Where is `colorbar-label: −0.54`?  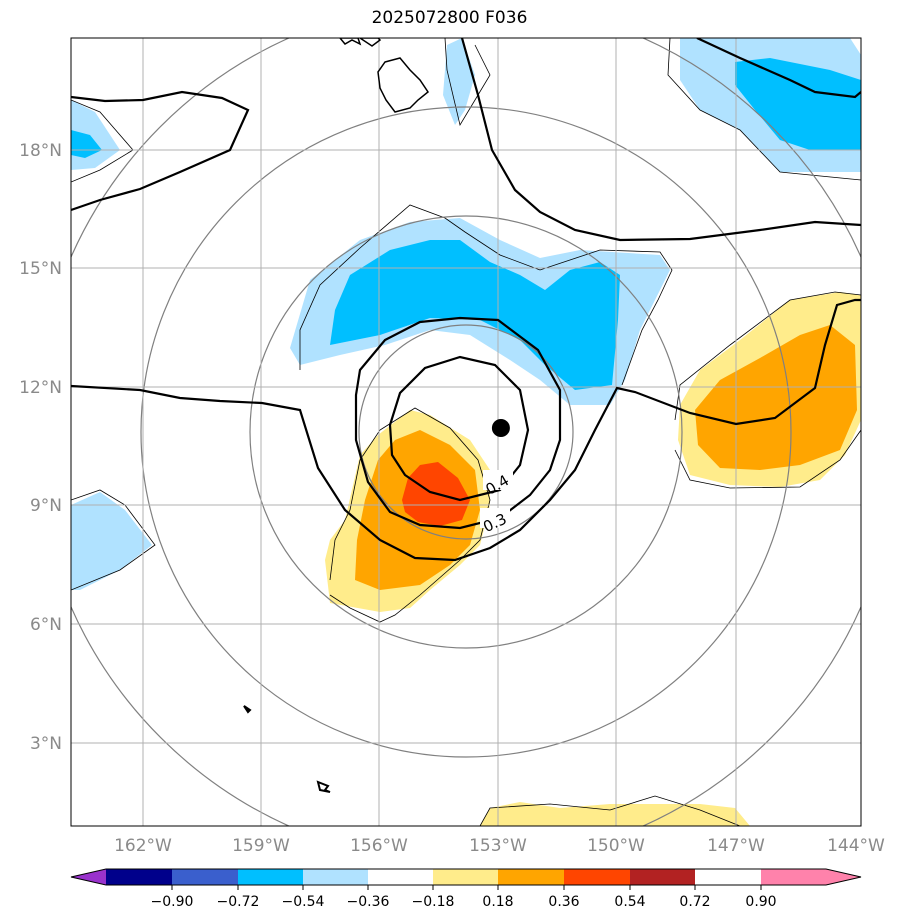
colorbar-label: −0.54 is located at coordinates (303, 902).